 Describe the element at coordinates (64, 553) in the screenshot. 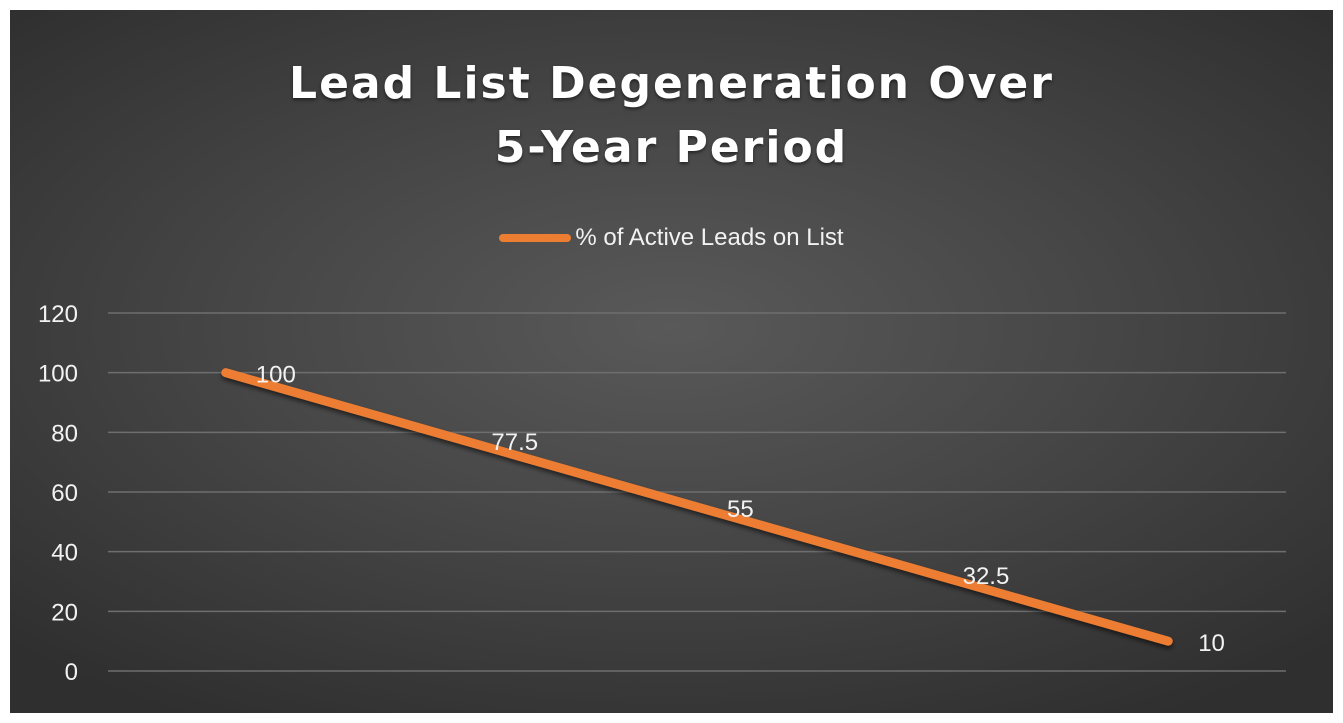

I see `y-tick-label: 40` at that location.